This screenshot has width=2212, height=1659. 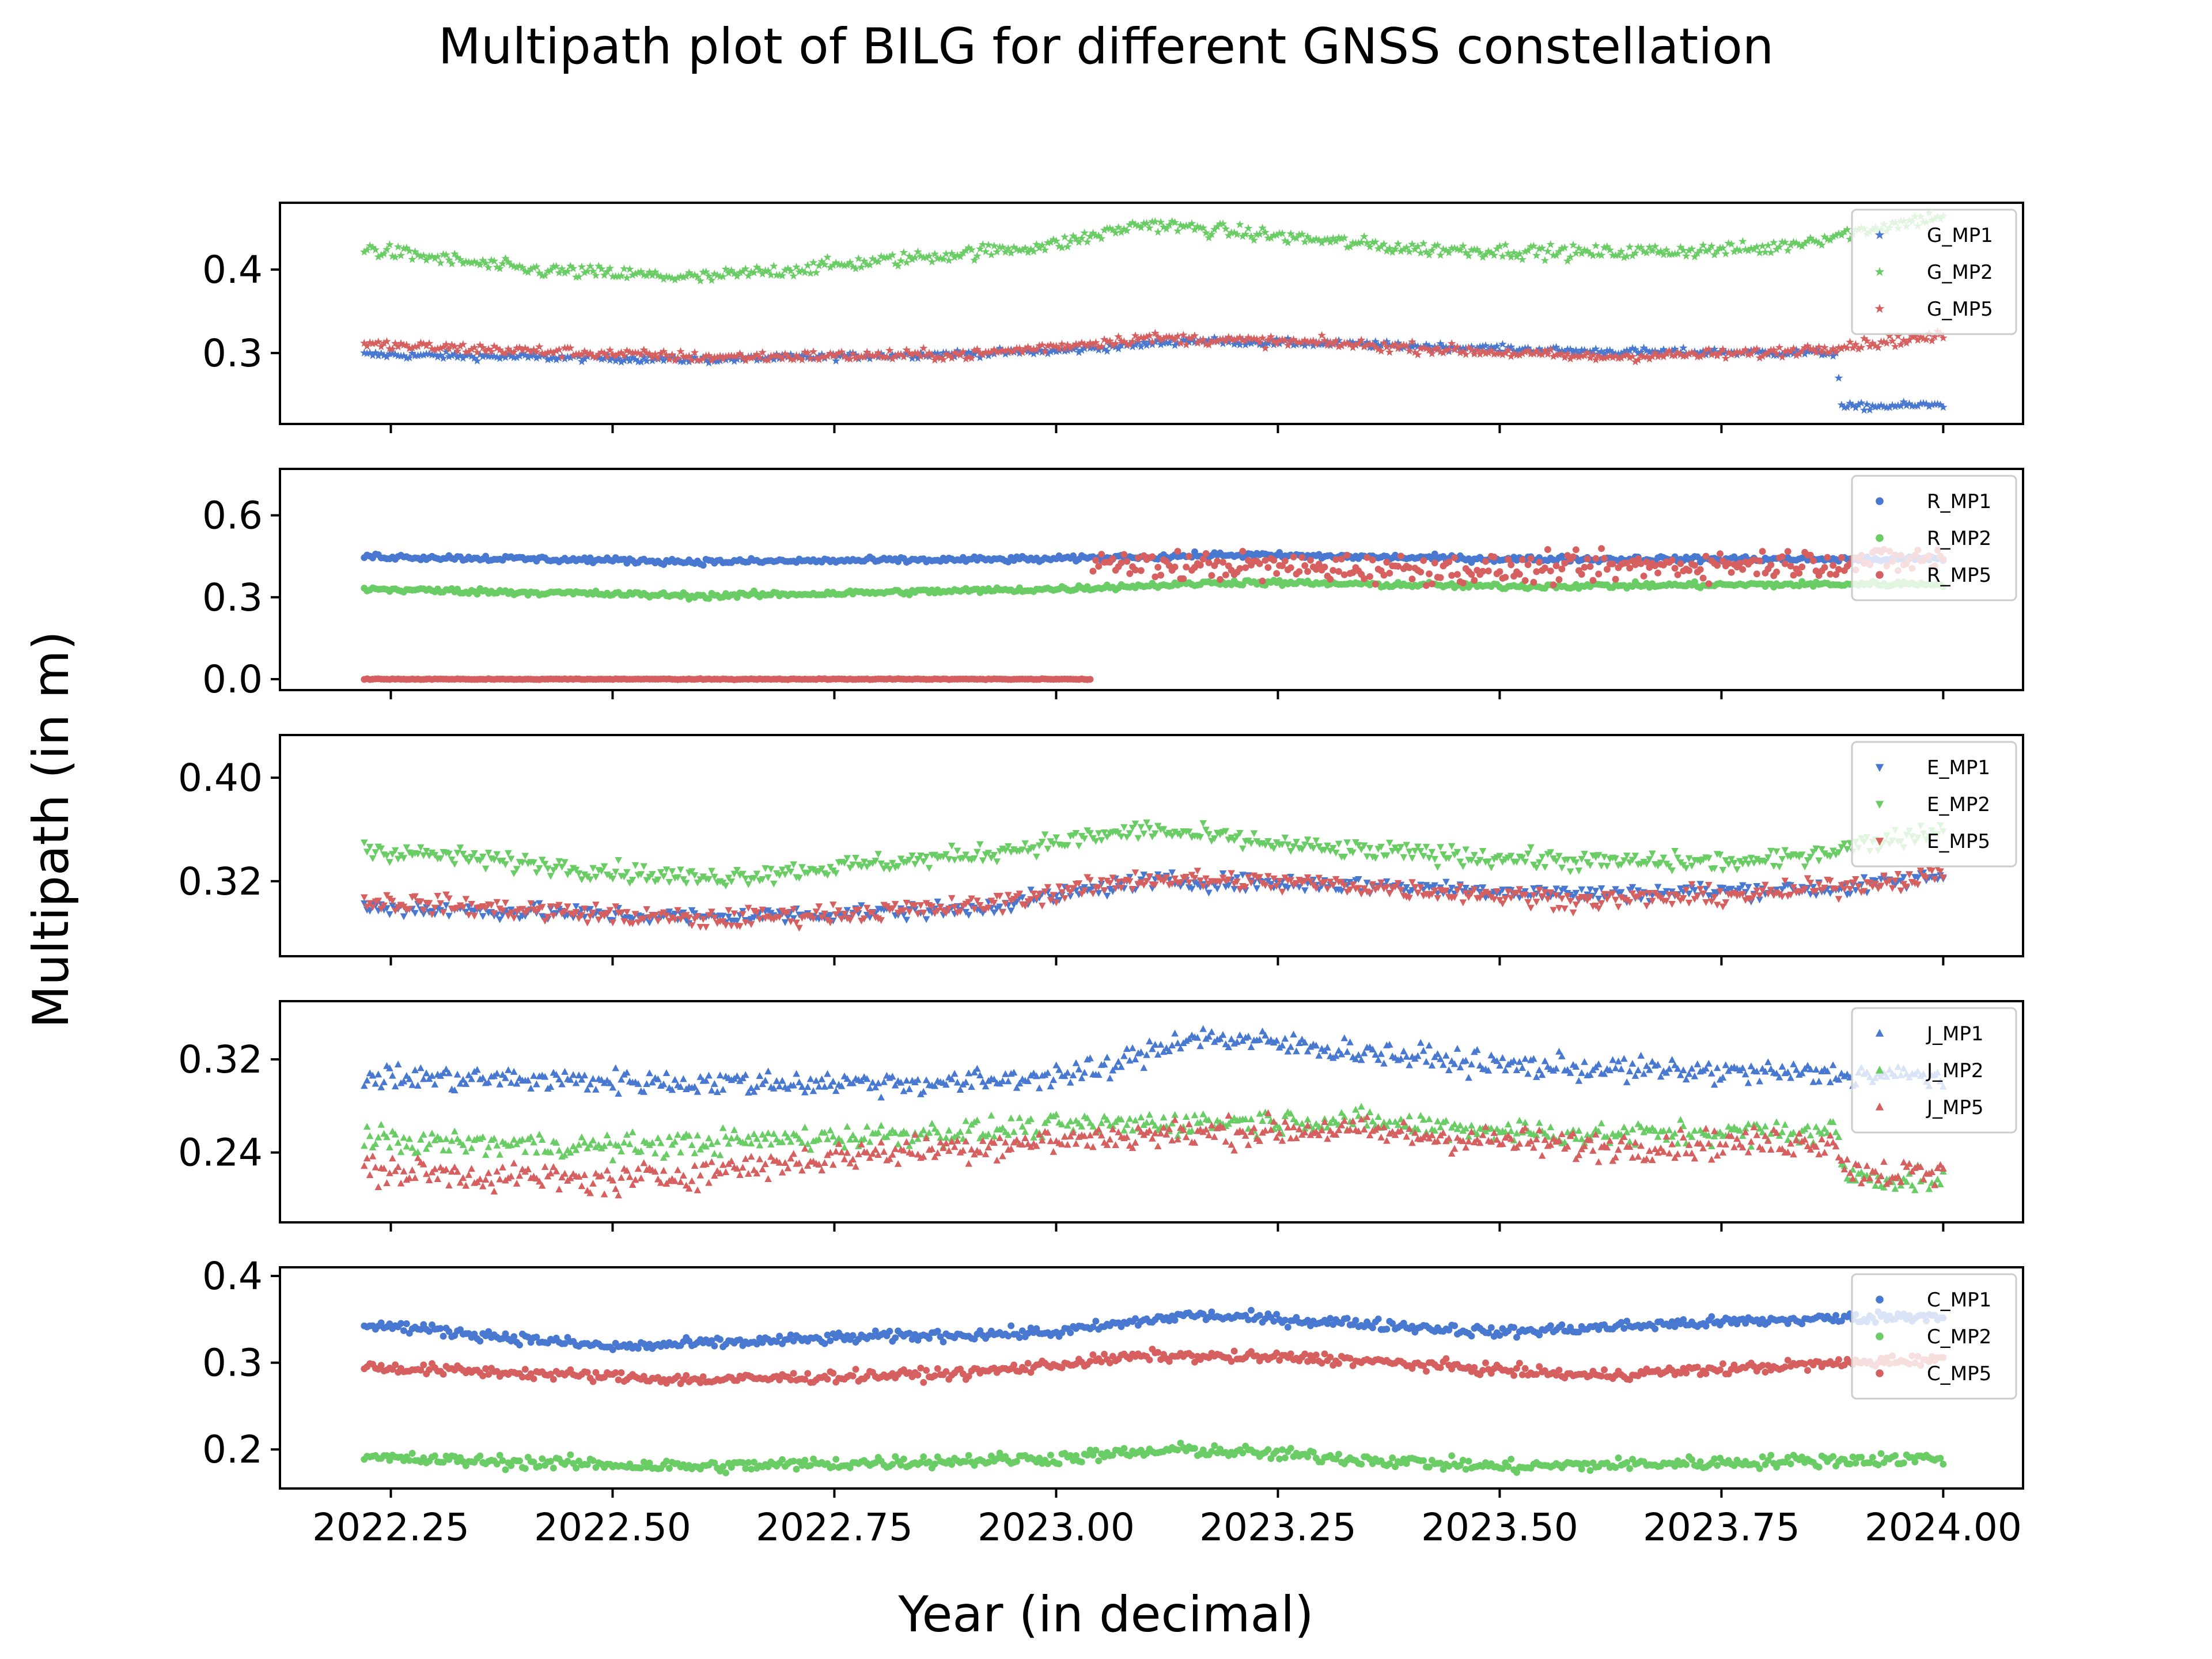 I want to click on series-E_MP5, so click(x=1153, y=898).